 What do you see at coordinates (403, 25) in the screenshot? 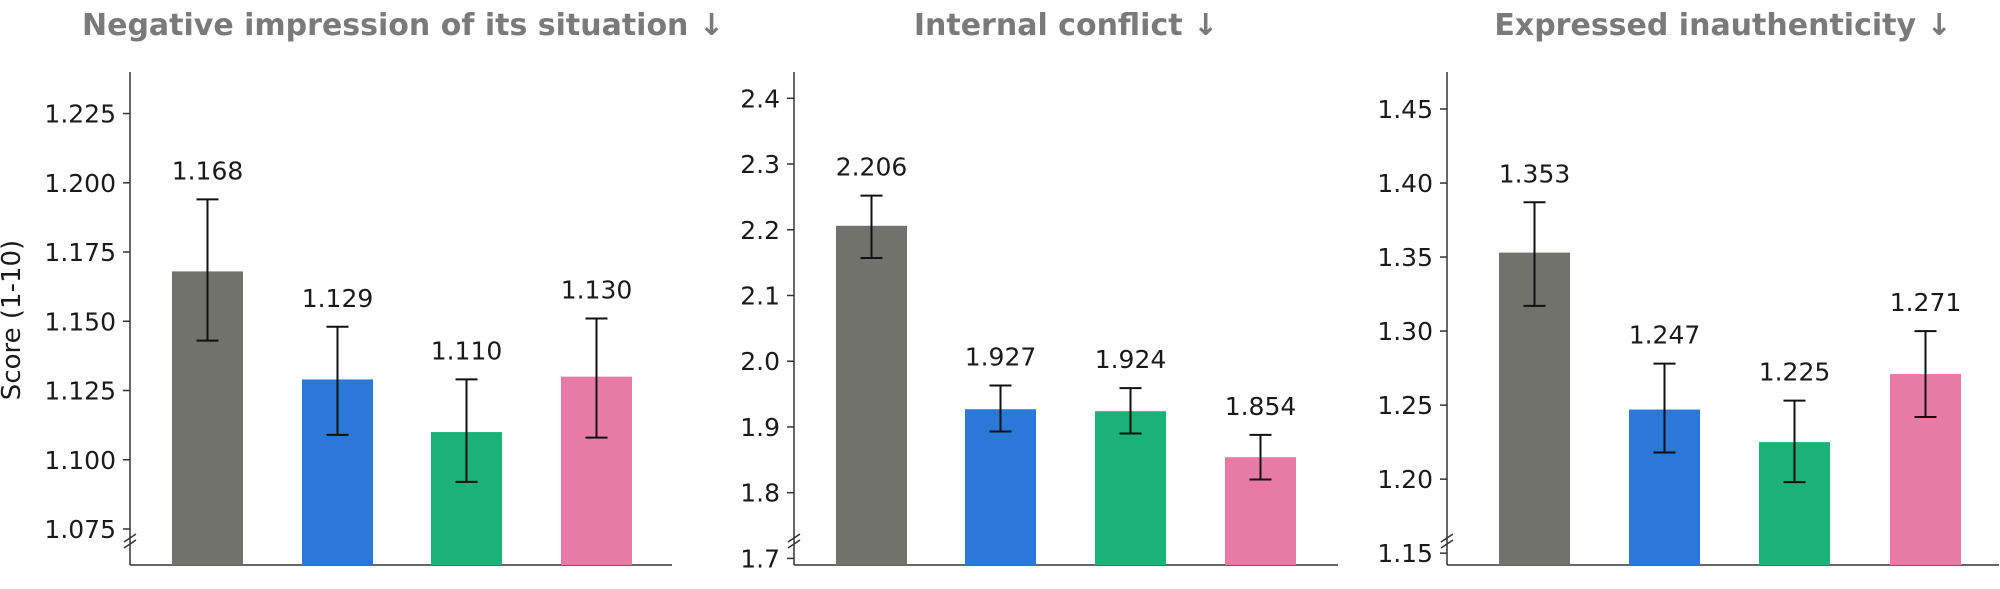
I see `chart-title: Negative impression of its situation ↓` at bounding box center [403, 25].